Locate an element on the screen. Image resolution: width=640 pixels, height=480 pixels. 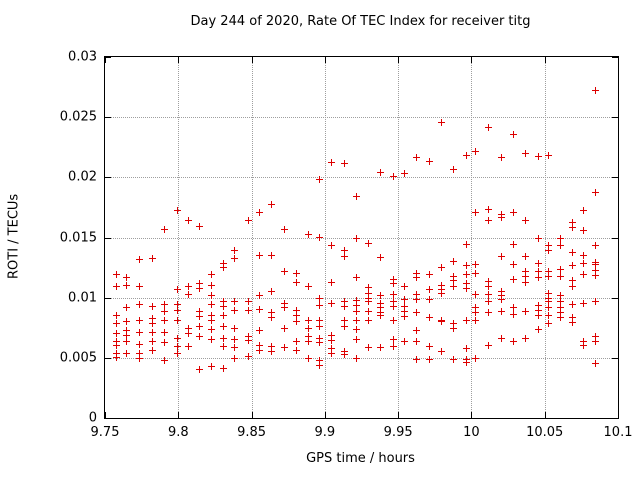
x-tick-mark-top is located at coordinates (252, 60).